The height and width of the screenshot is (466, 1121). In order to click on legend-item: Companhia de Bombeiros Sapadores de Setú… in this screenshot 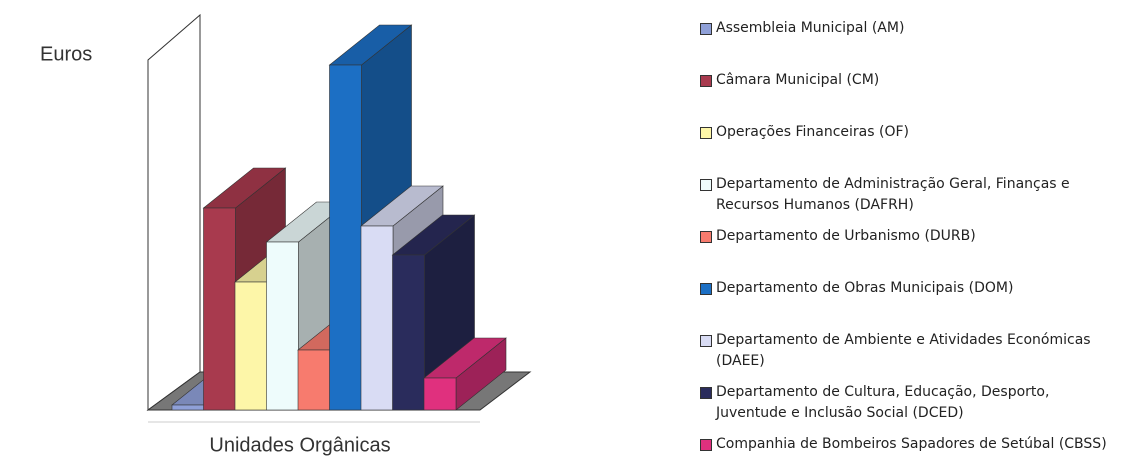, I will do `click(905, 450)`.